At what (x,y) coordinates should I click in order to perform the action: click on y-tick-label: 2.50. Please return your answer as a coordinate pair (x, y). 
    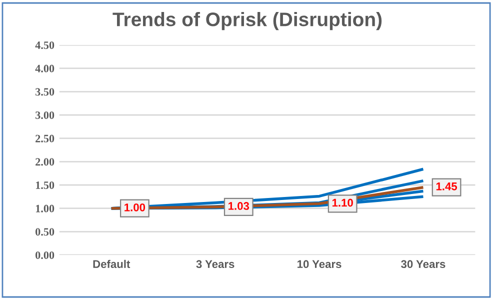
    Looking at the image, I should click on (45, 138).